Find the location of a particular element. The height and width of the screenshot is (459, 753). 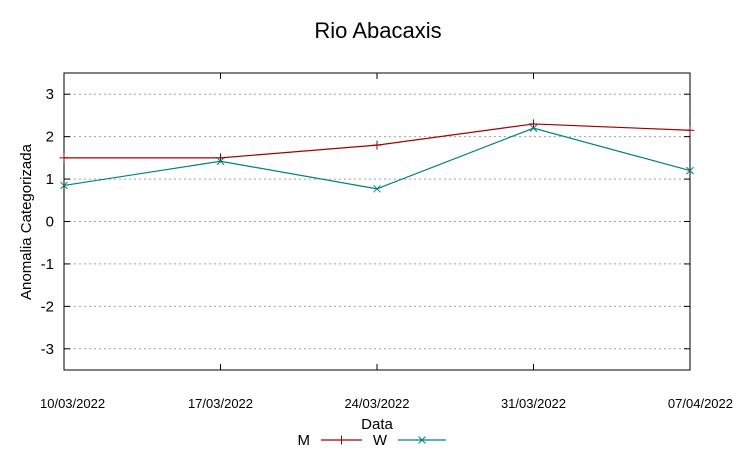

legend-label-w: W is located at coordinates (380, 440).